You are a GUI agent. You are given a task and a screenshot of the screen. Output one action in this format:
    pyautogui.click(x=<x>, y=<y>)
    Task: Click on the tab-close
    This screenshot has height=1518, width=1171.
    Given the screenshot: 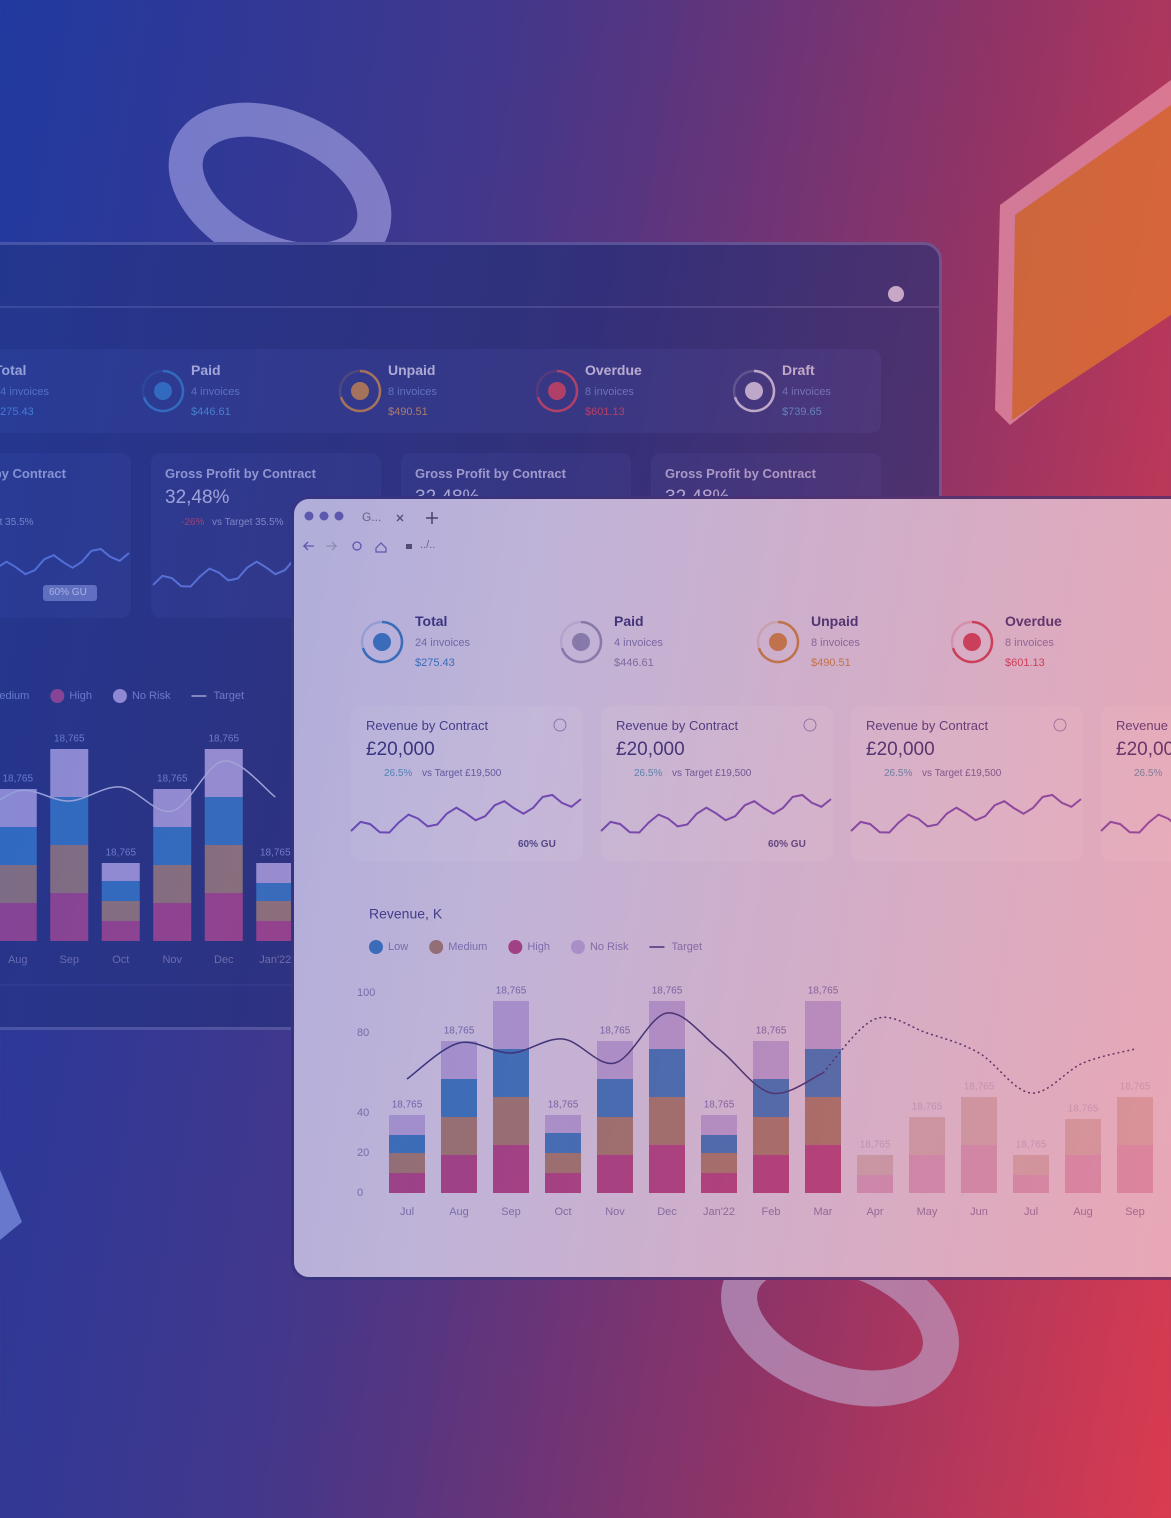 What is the action you would take?
    pyautogui.click(x=400, y=518)
    